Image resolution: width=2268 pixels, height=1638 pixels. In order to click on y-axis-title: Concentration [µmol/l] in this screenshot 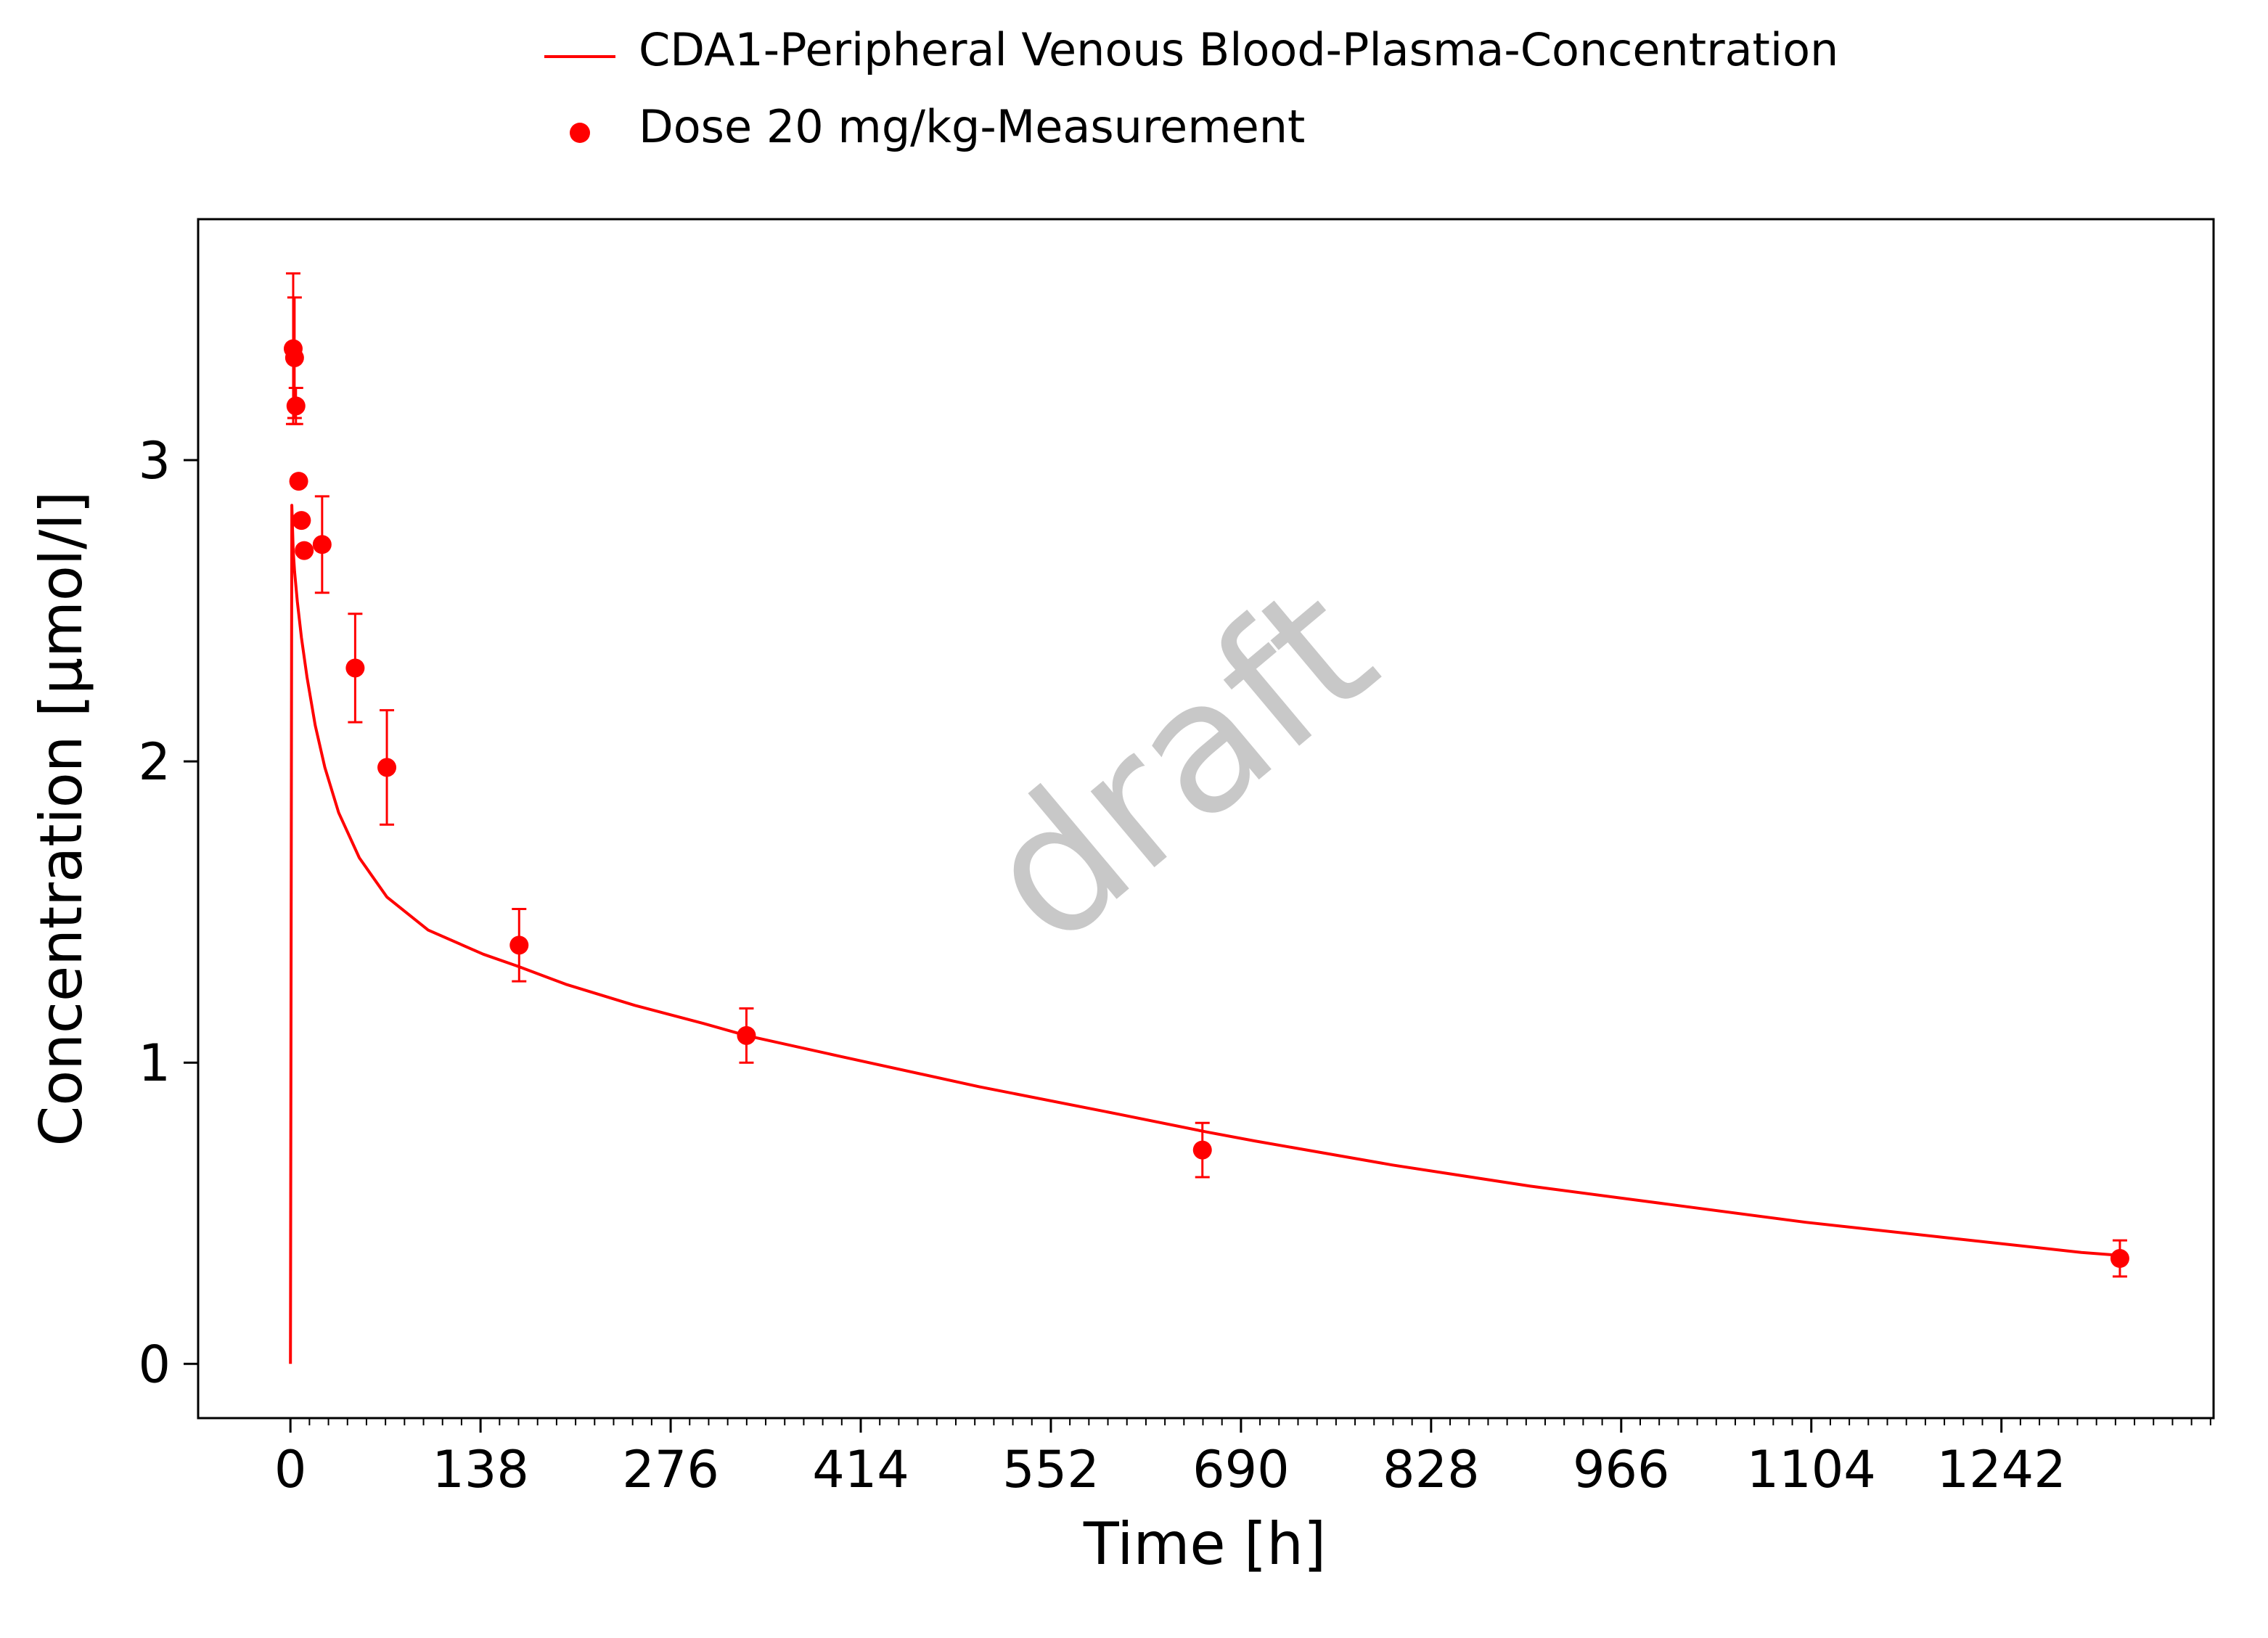, I will do `click(61, 819)`.